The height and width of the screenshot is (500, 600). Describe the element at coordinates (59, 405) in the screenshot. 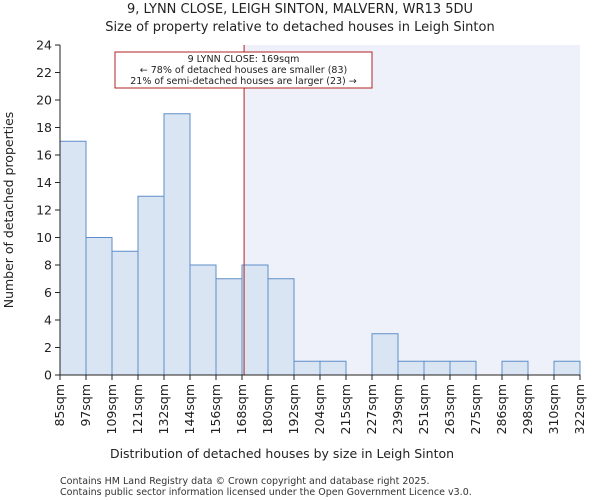

I see `x-tick-label: 85sqm` at that location.